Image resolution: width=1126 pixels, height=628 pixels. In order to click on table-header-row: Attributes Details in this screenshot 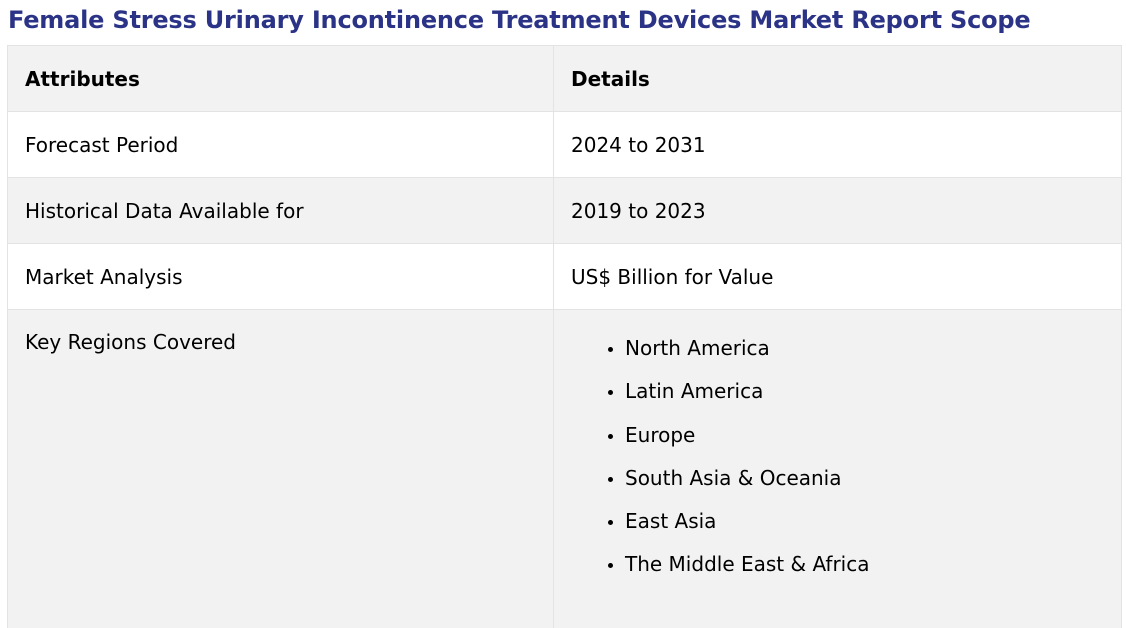, I will do `click(564, 78)`.